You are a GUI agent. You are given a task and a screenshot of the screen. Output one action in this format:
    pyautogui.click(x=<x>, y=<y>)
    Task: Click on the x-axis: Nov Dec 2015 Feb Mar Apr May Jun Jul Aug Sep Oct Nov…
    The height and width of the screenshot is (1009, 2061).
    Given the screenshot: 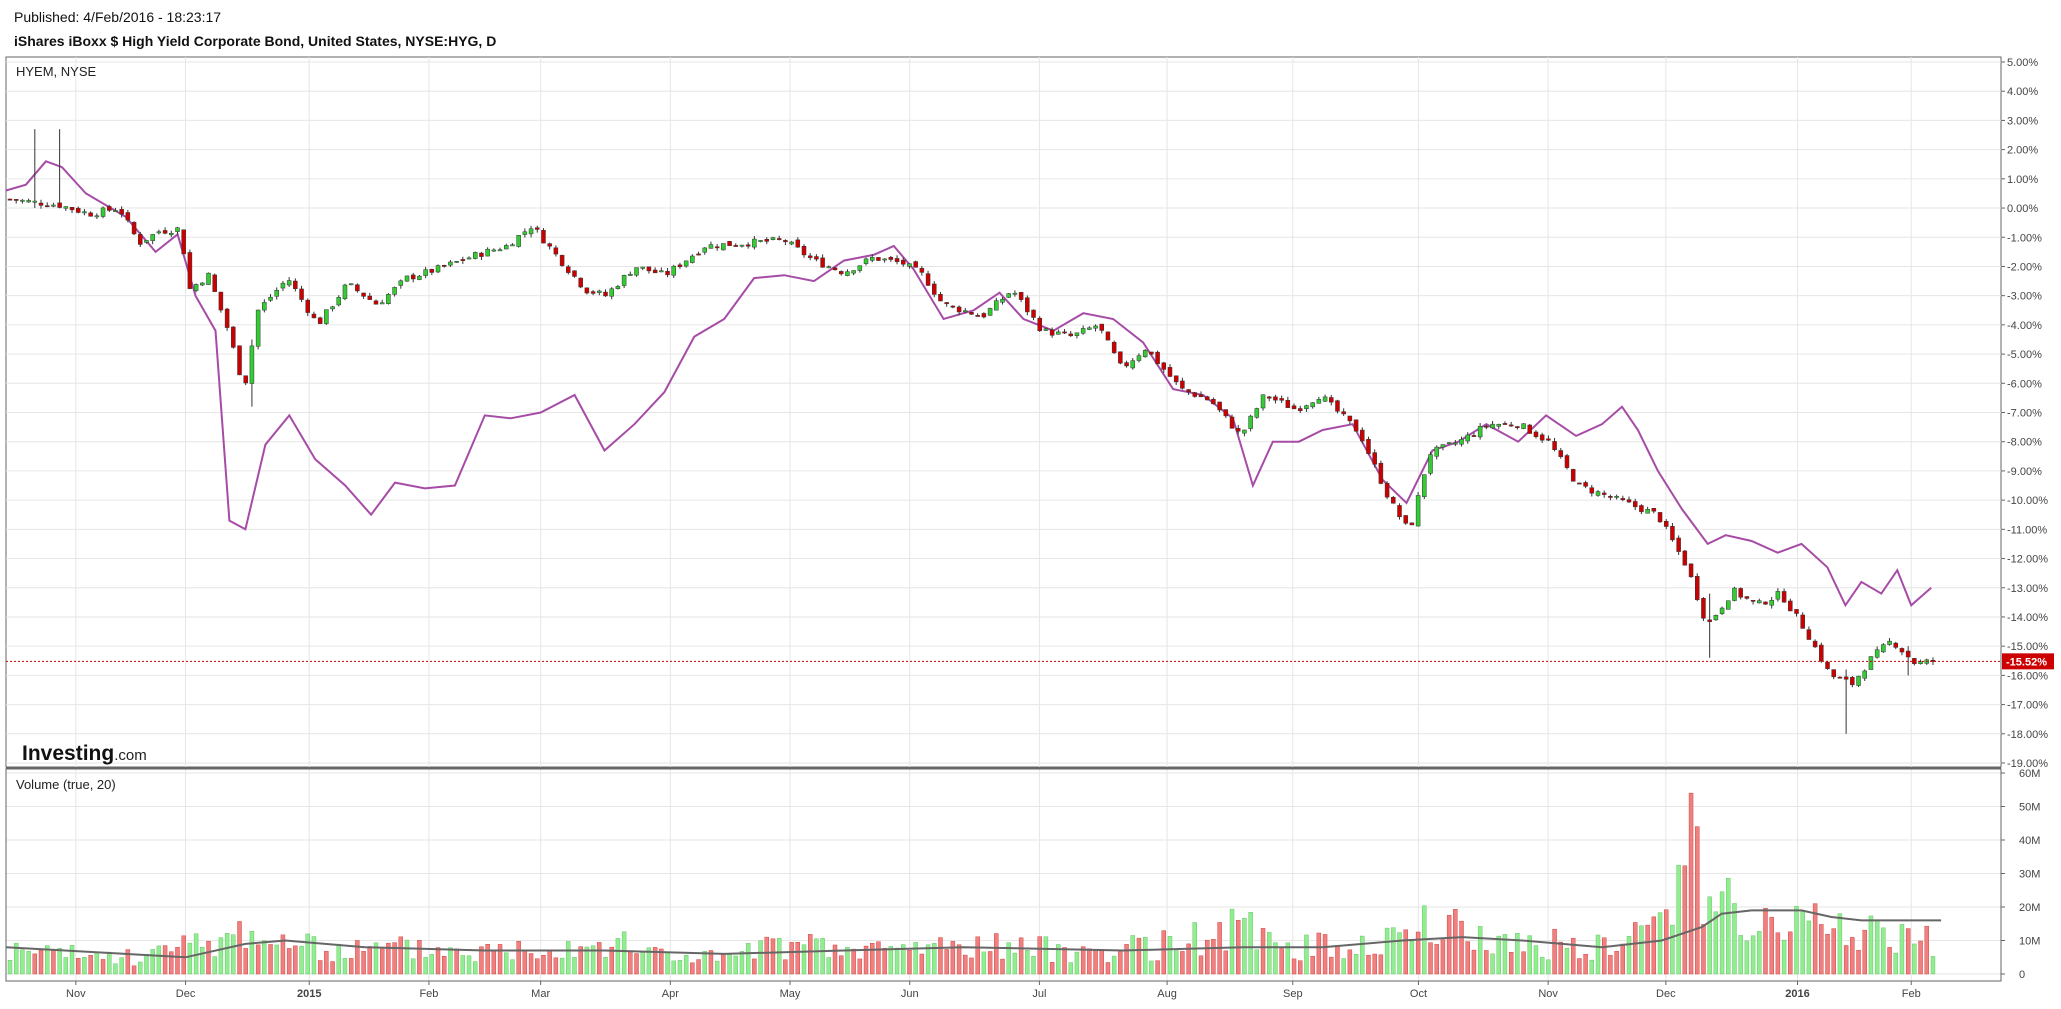 What is the action you would take?
    pyautogui.click(x=993, y=990)
    